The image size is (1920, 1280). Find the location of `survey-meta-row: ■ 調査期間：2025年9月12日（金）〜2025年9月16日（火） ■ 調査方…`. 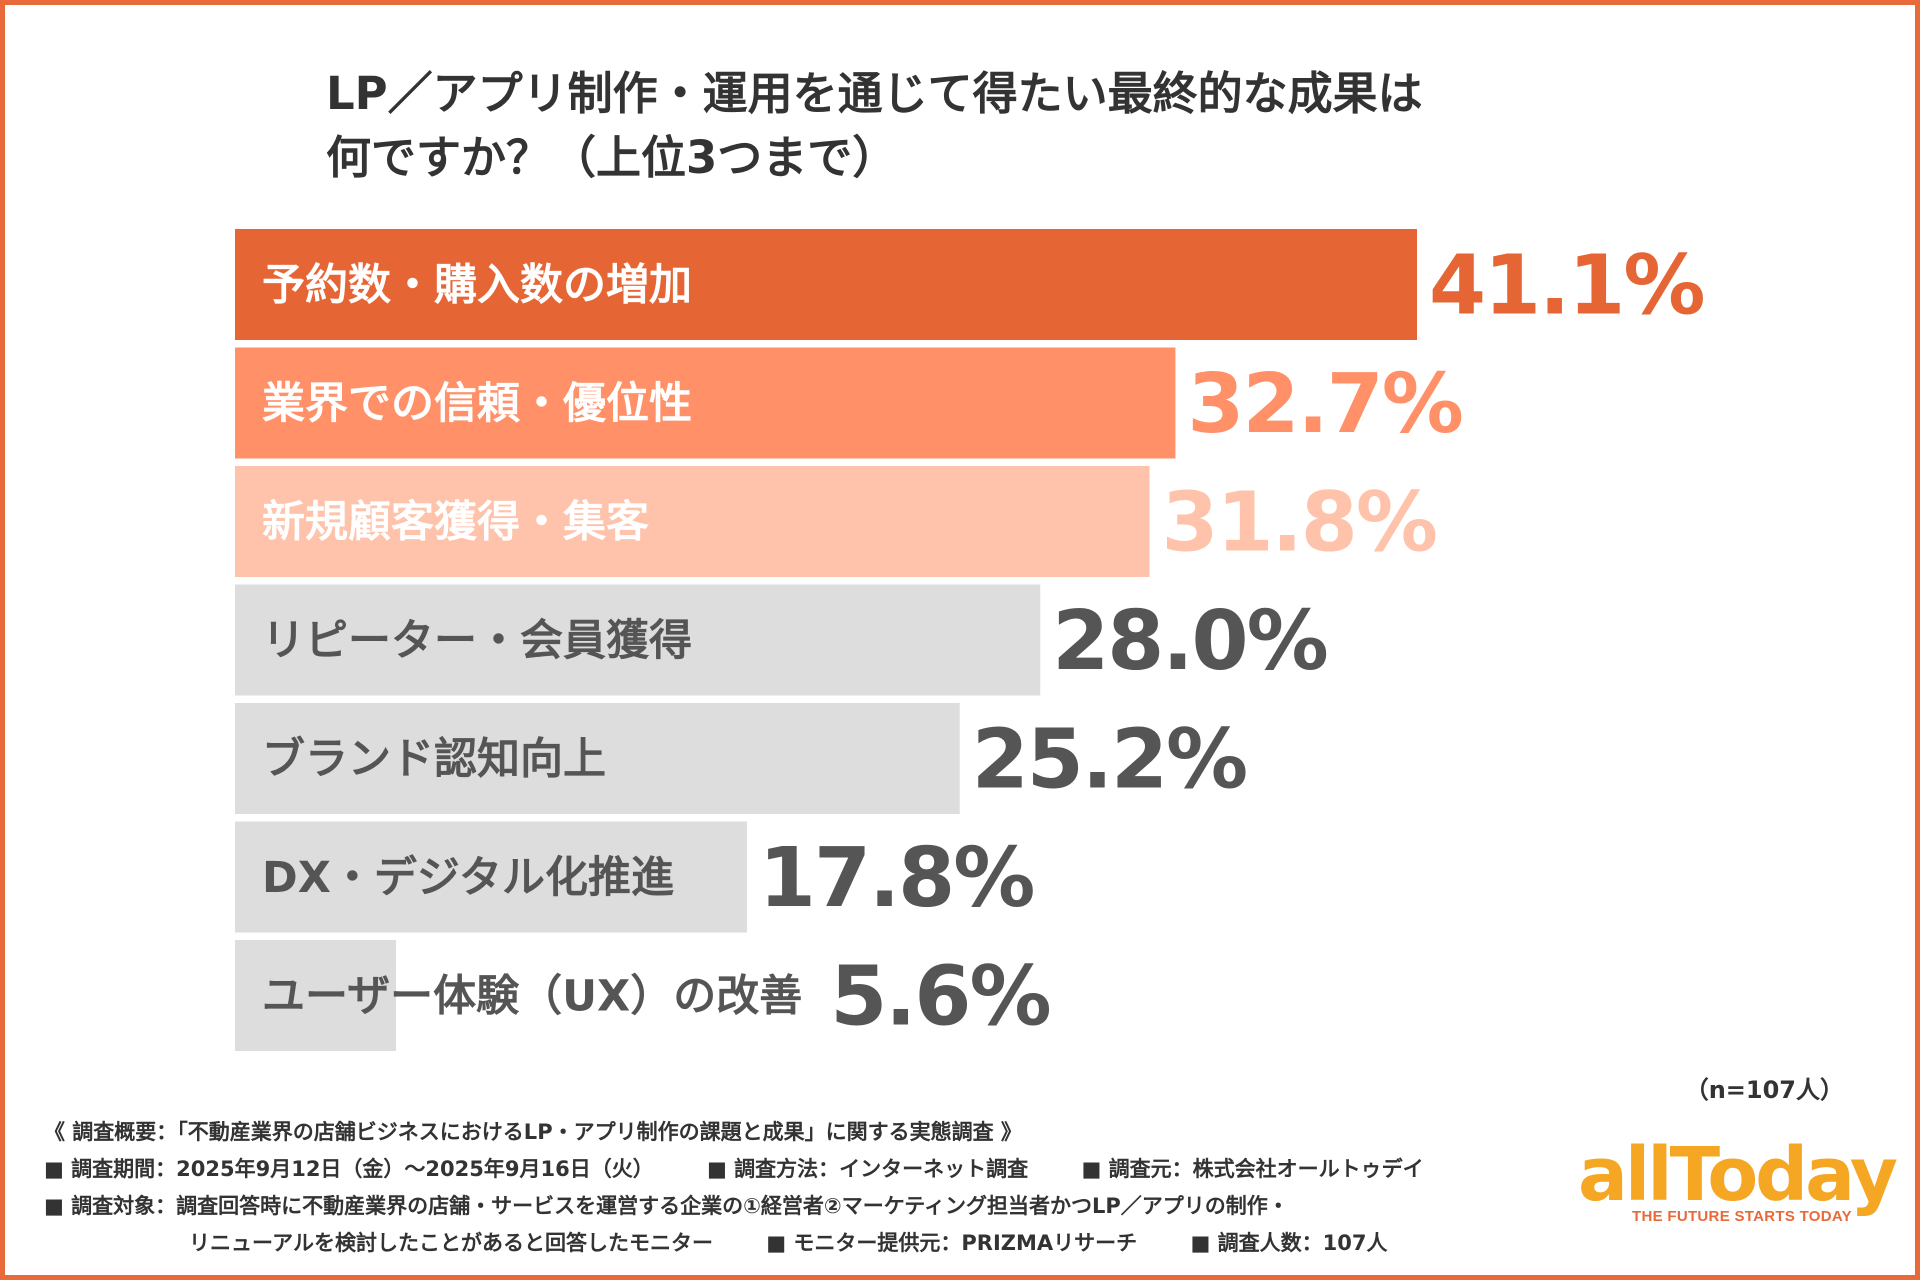

survey-meta-row: ■ 調査期間：2025年9月12日（金）〜2025年9月16日（火） ■ 調査方… is located at coordinates (794, 1169).